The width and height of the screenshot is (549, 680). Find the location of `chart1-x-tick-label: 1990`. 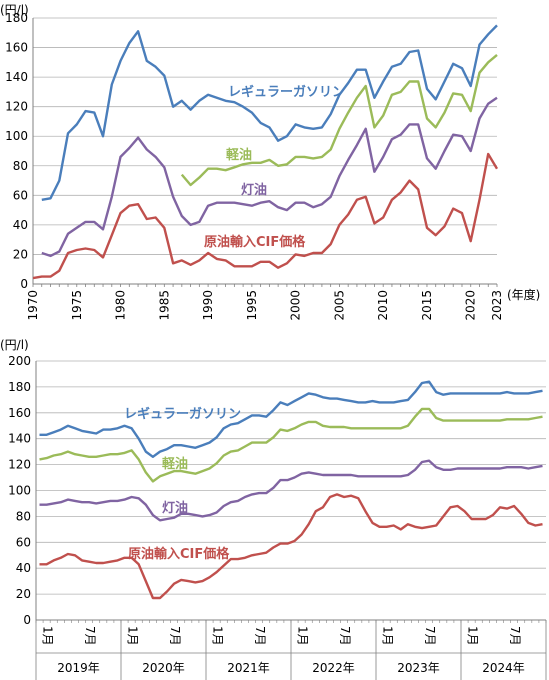

chart1-x-tick-label: 1990 is located at coordinates (208, 305).